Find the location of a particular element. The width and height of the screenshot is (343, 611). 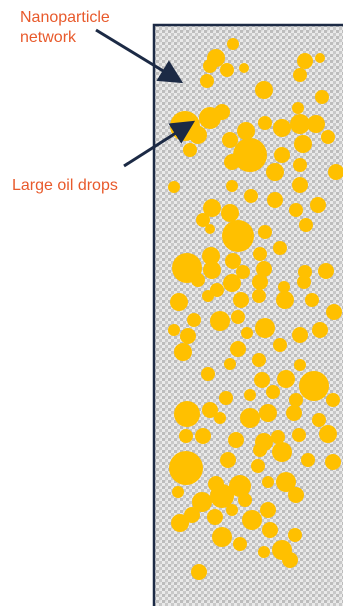

nanoparticle-network-label: Nanoparticle network is located at coordinates (65, 27).